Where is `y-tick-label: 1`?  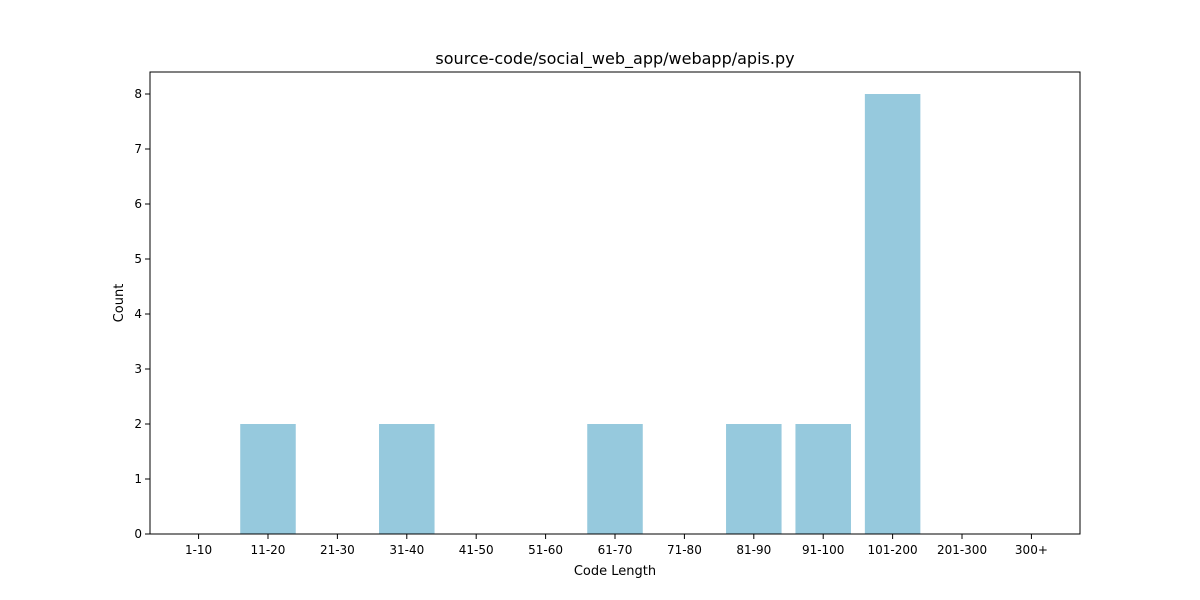 y-tick-label: 1 is located at coordinates (138, 479).